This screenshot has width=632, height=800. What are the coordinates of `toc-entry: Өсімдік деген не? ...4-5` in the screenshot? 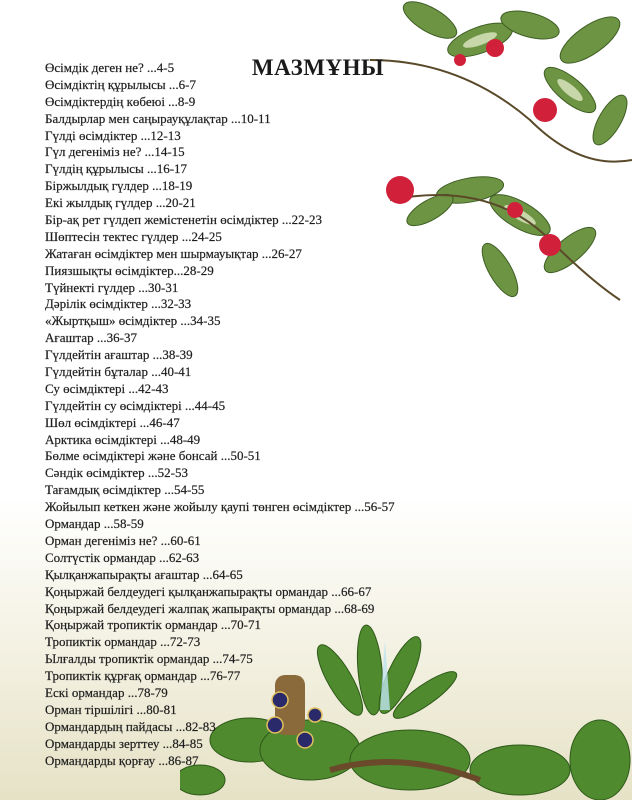 It's located at (110, 67).